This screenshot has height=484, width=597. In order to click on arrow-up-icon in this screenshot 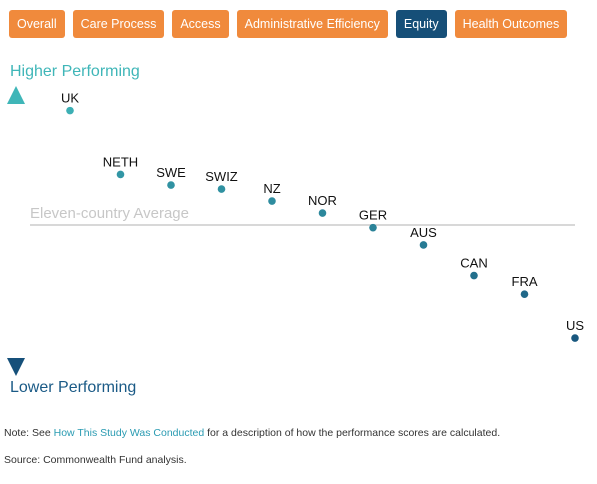, I will do `click(16, 95)`.